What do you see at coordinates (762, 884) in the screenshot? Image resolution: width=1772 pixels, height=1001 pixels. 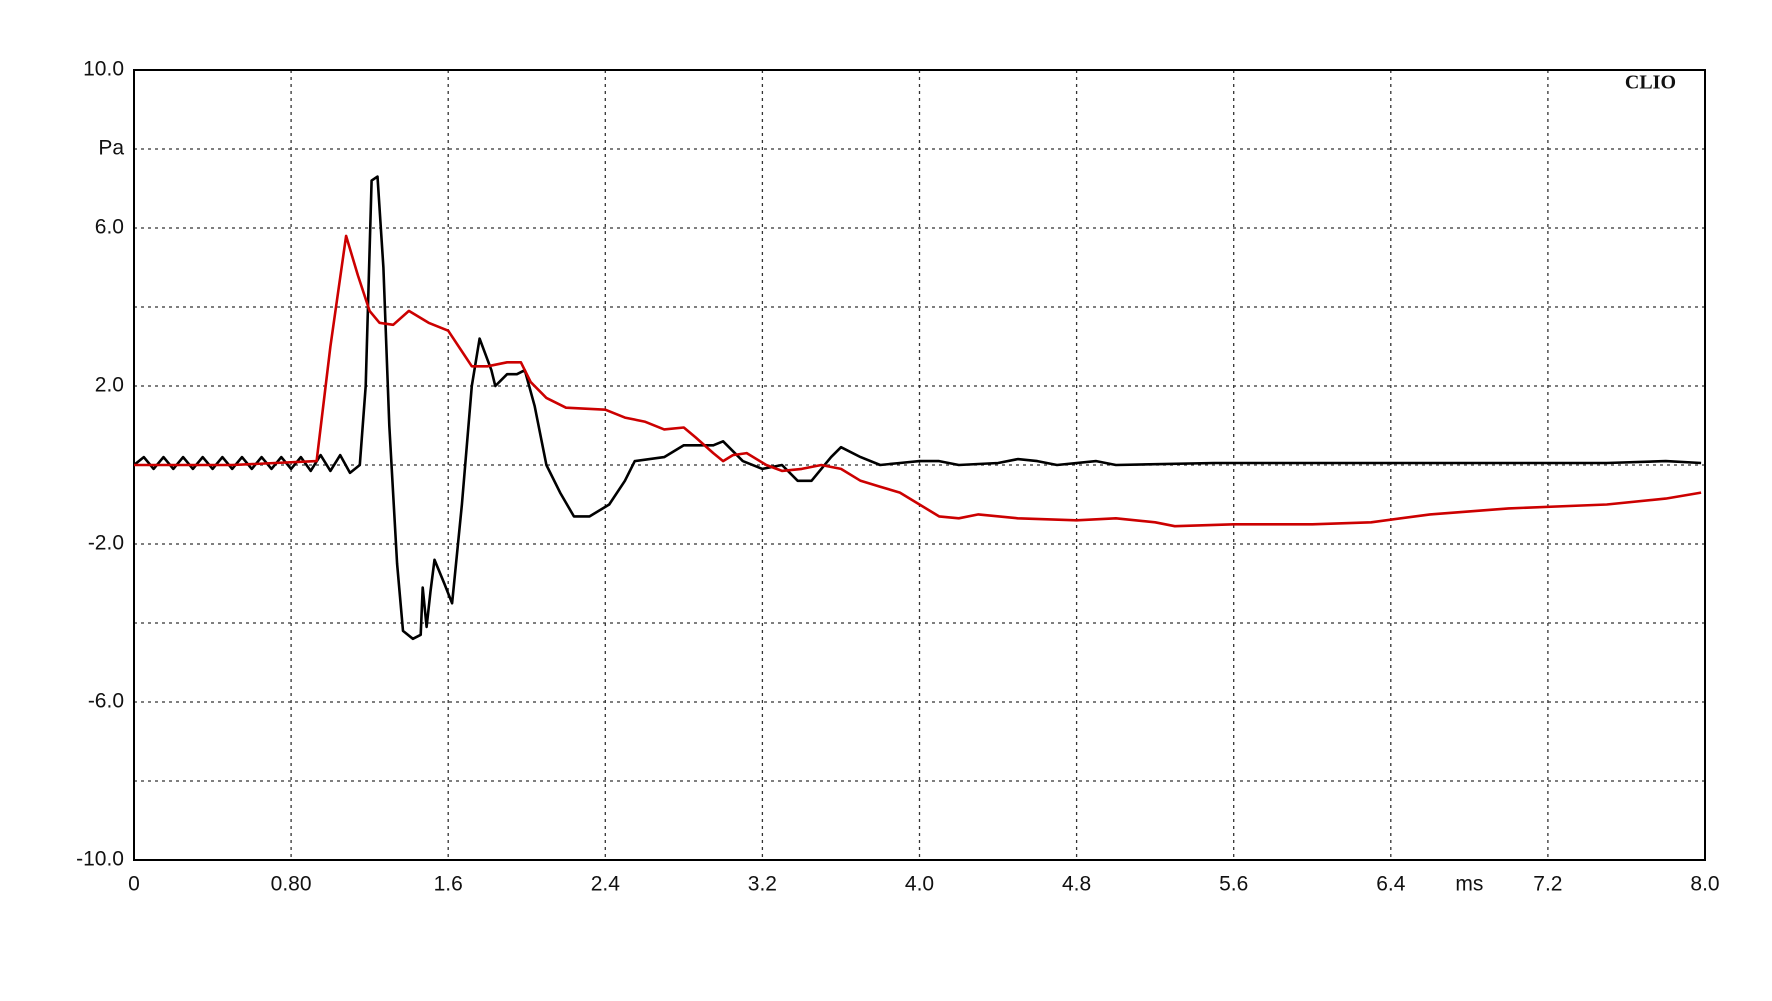 I see `x-tick-label: 3.2` at bounding box center [762, 884].